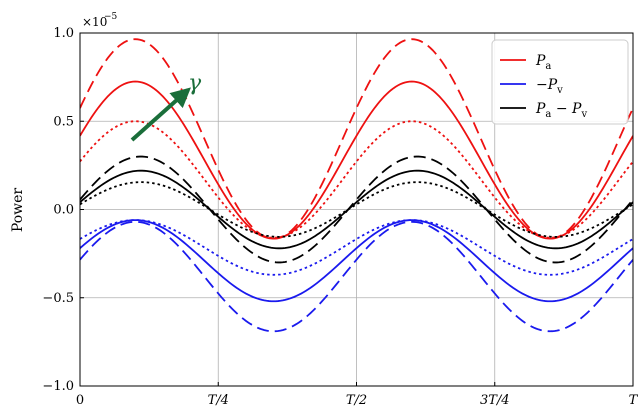 The width and height of the screenshot is (639, 410). What do you see at coordinates (160, 114) in the screenshot?
I see `gamma-arrow-icon` at bounding box center [160, 114].